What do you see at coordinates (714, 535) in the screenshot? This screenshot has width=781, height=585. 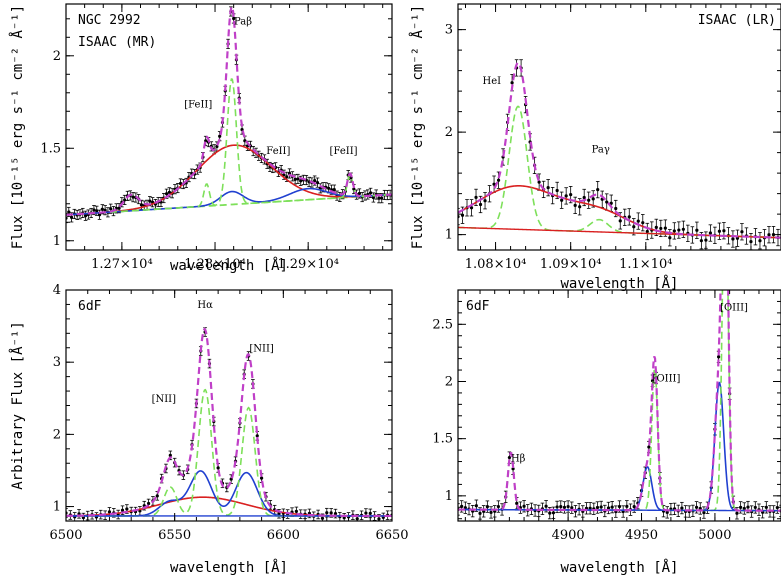 I see `x-tick-label: 5000` at bounding box center [714, 535].